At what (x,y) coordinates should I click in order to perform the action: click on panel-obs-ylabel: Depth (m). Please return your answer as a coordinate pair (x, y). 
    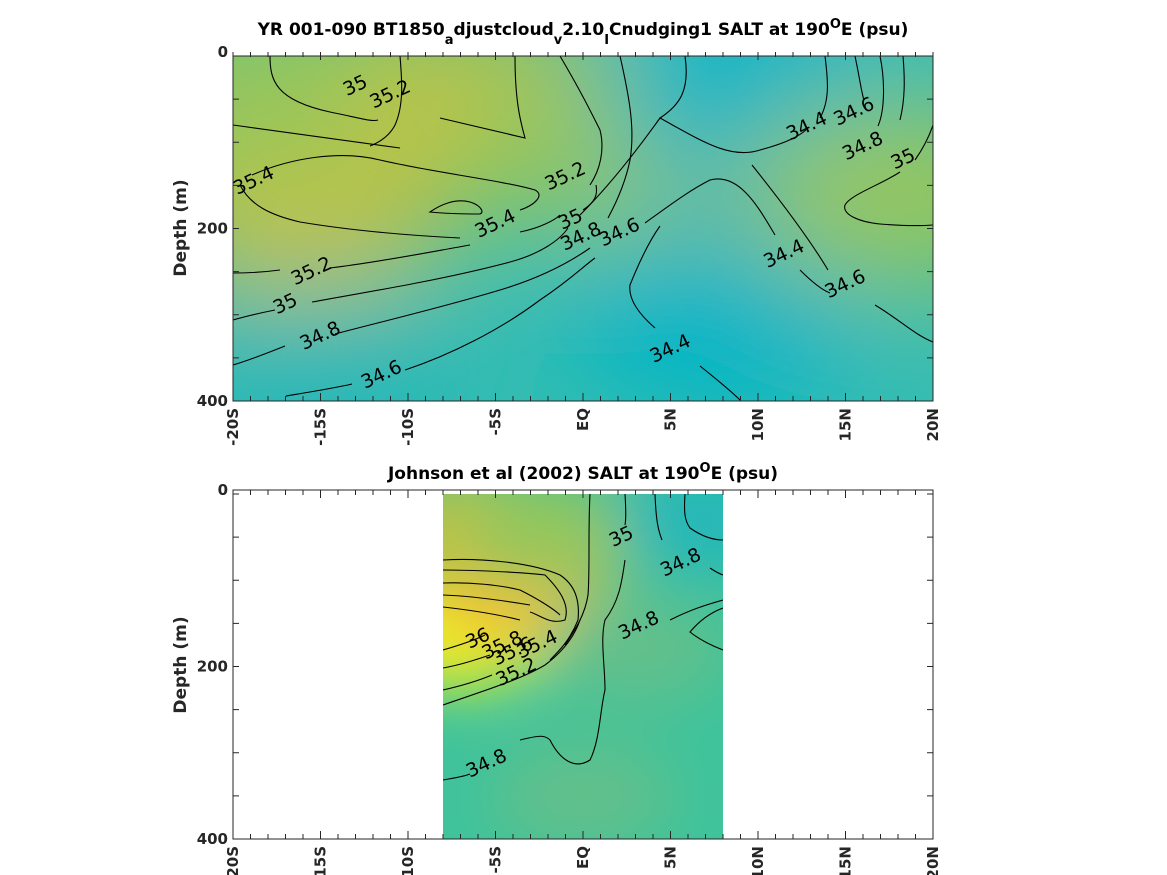
    Looking at the image, I should click on (181, 664).